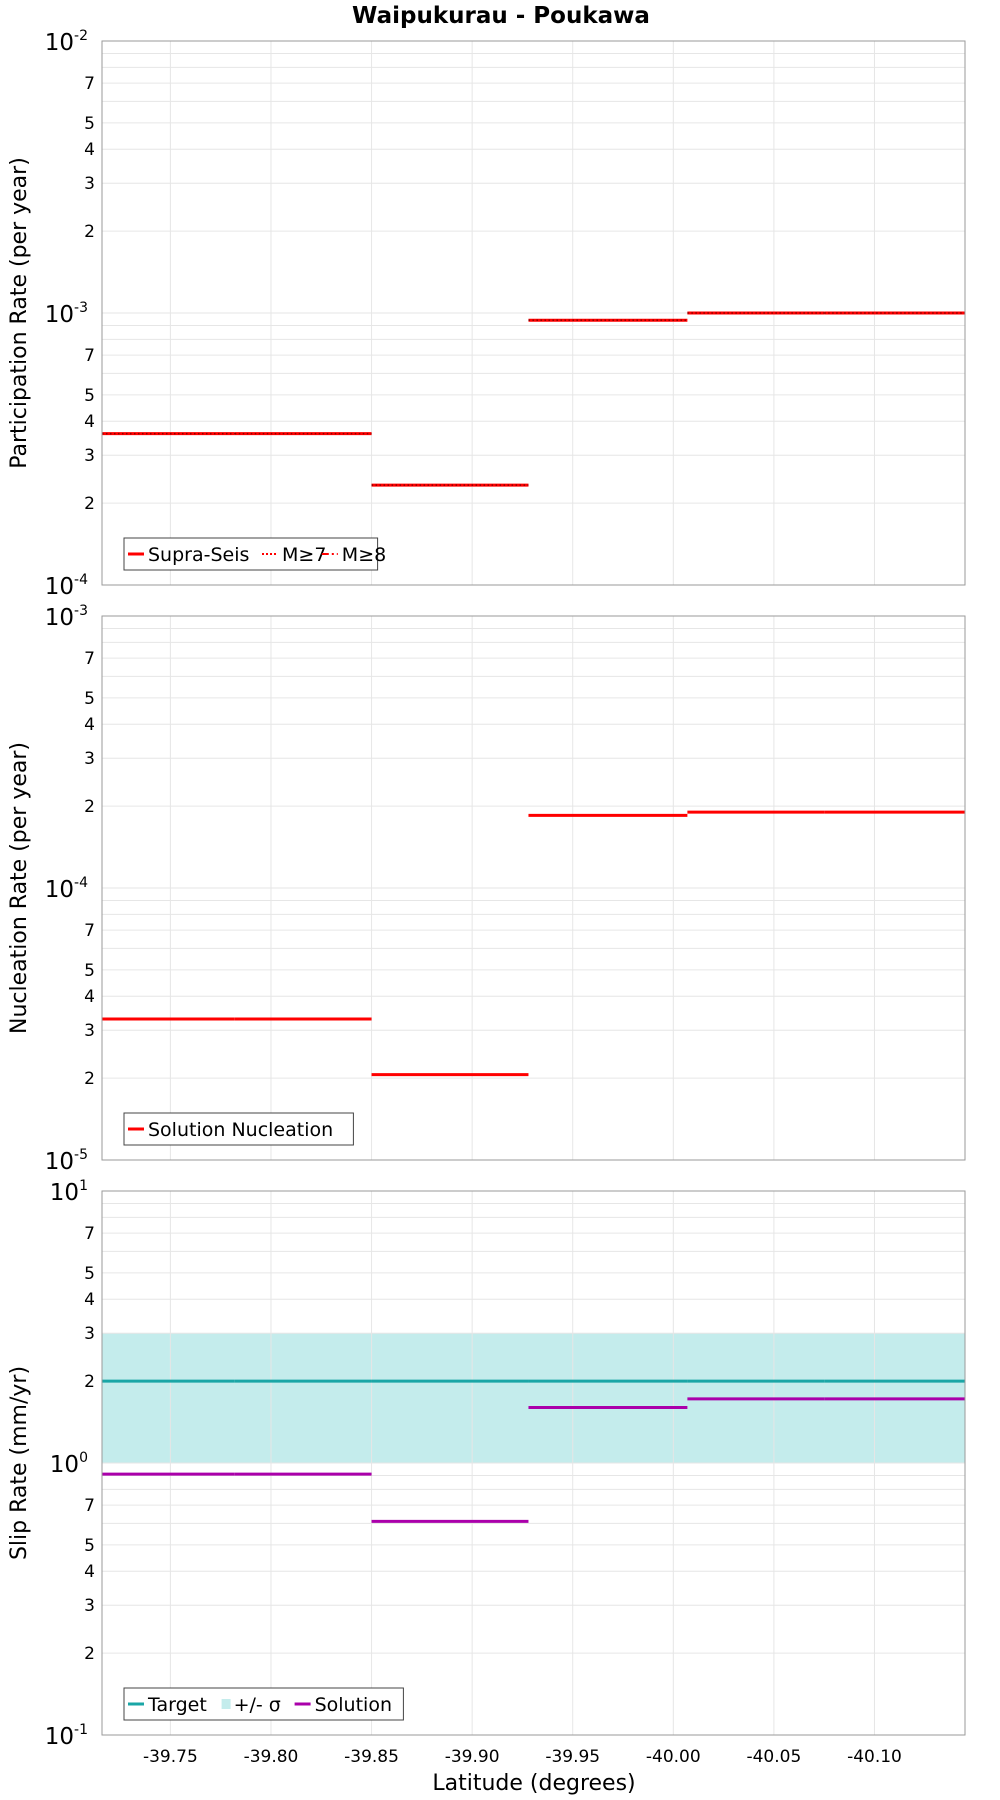 The width and height of the screenshot is (1000, 1800). I want to click on series-solution, so click(533, 1460).